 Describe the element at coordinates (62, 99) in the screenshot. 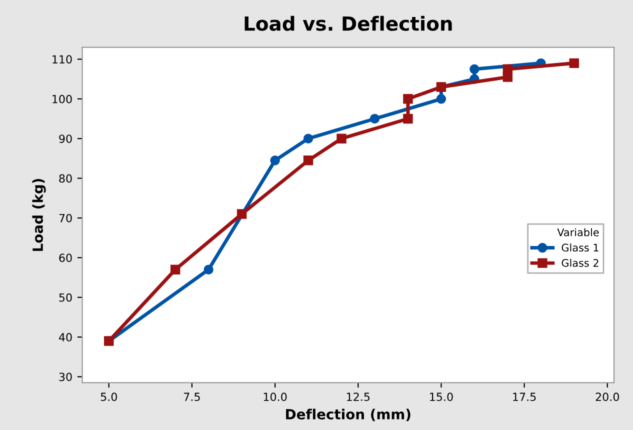

I see `y-tick-label: 100` at that location.